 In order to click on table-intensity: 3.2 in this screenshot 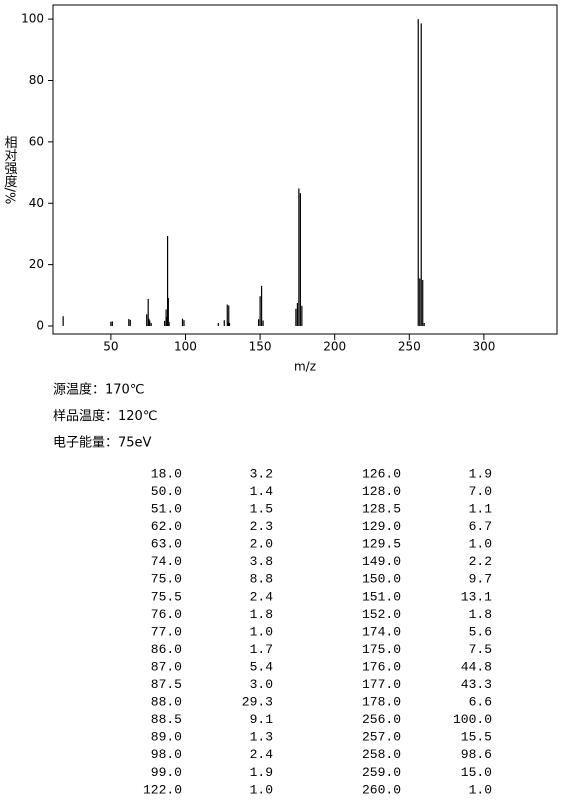, I will do `click(261, 473)`.